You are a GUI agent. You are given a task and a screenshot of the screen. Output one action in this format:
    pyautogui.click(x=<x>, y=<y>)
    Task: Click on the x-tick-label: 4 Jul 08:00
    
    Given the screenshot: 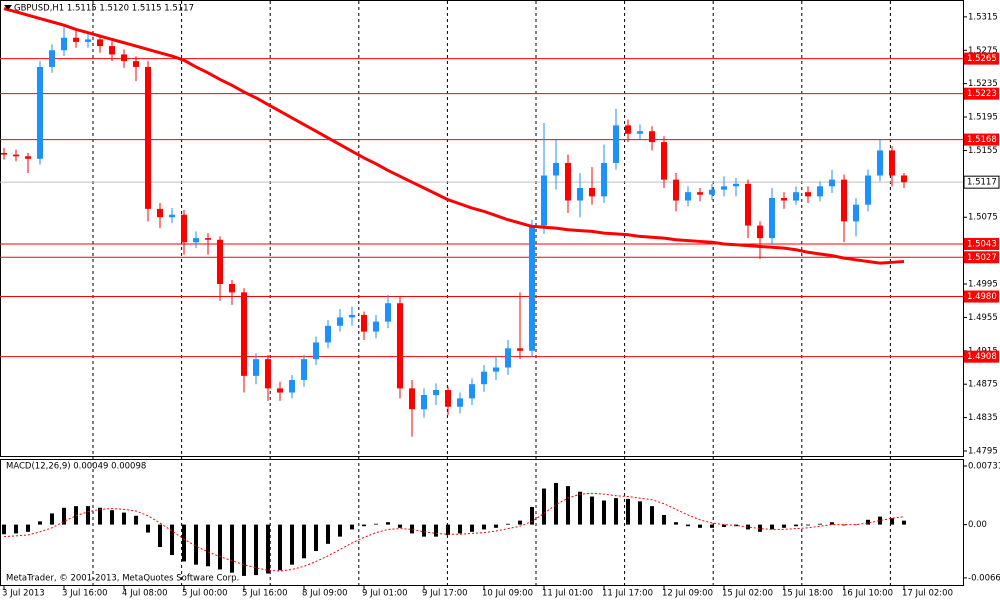 What is the action you would take?
    pyautogui.click(x=145, y=594)
    